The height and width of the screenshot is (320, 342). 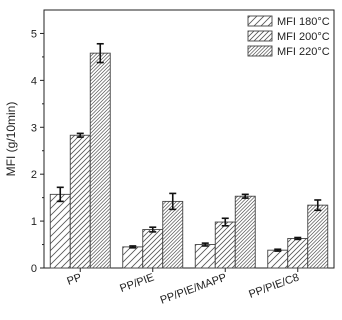 I want to click on legend-label: MFI 220°C, so click(x=303, y=52).